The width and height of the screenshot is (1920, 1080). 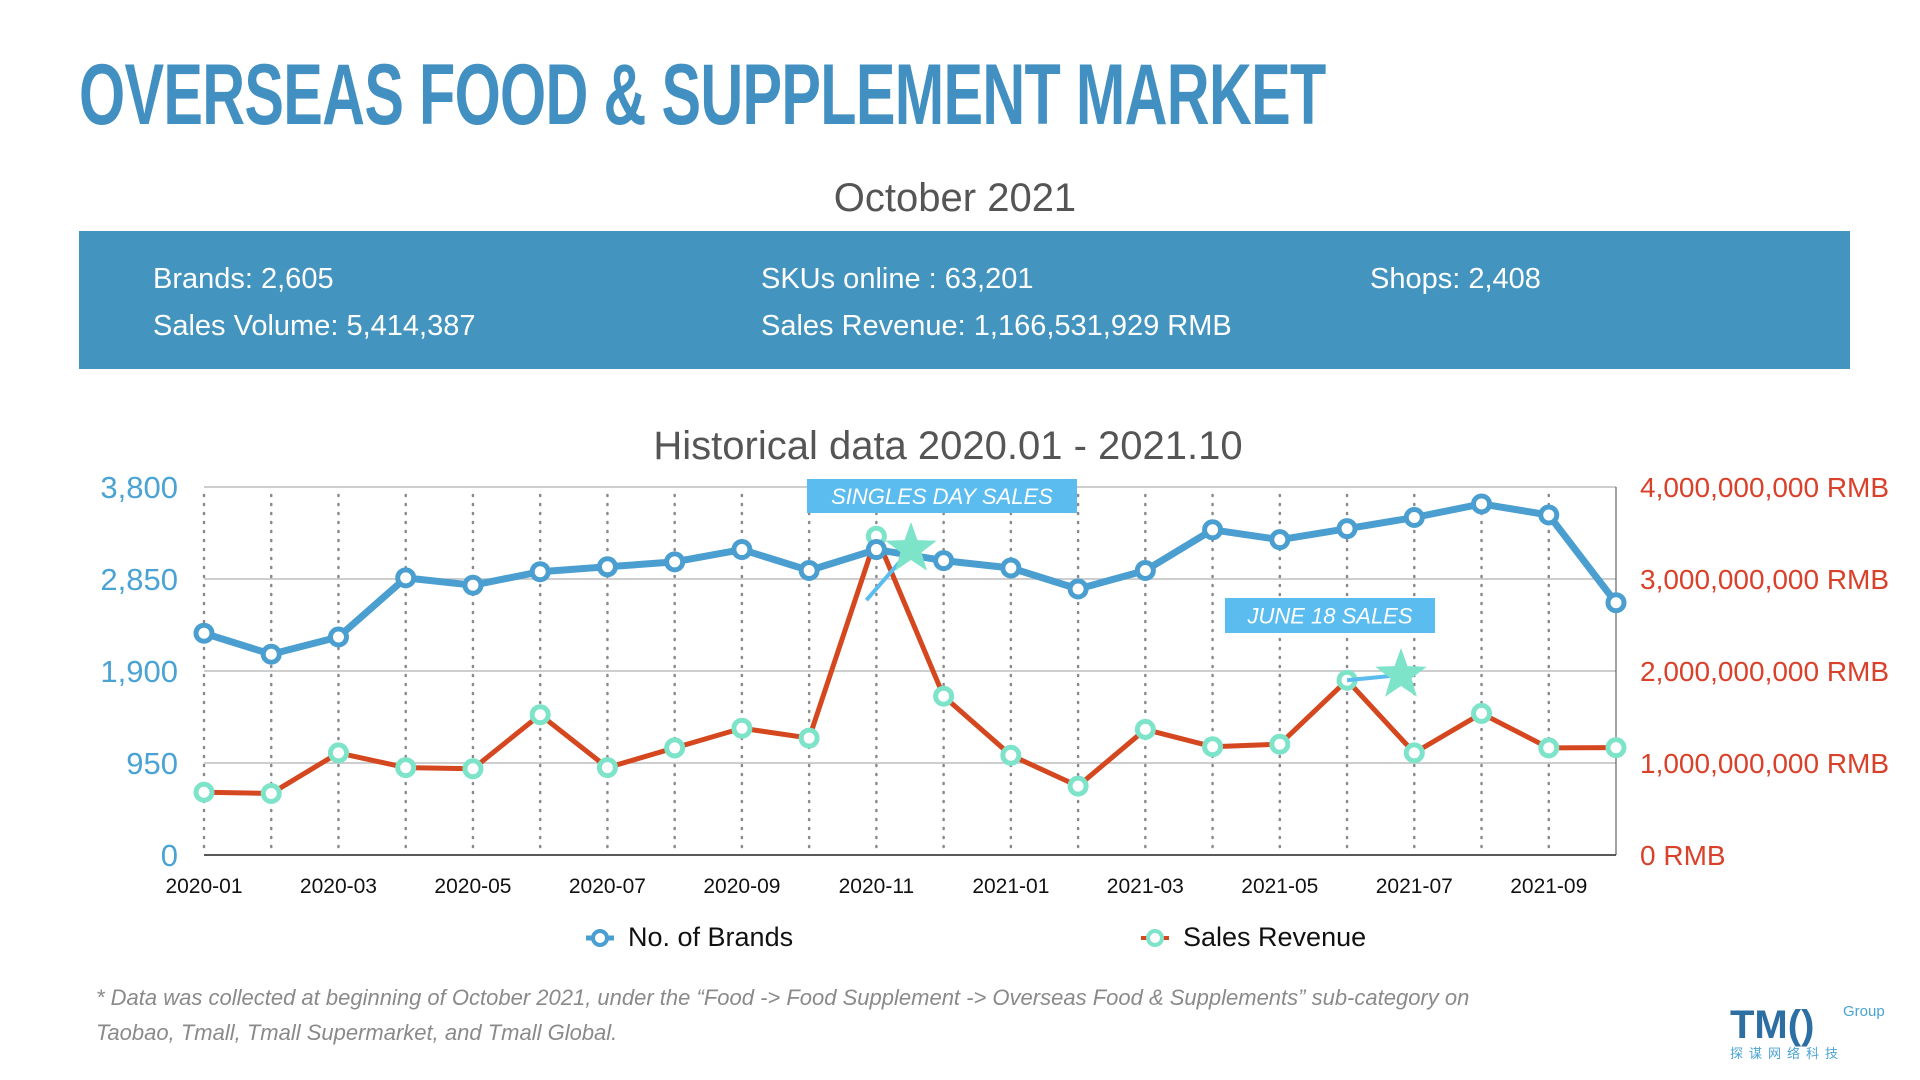 I want to click on x-tick-label: 2021-01, so click(x=1010, y=886).